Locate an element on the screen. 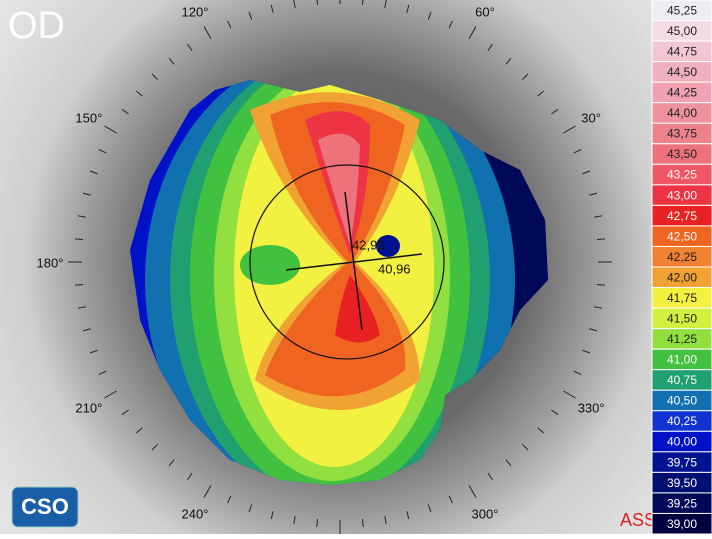 This screenshot has height=539, width=712. scale-label: 40,00 is located at coordinates (682, 442).